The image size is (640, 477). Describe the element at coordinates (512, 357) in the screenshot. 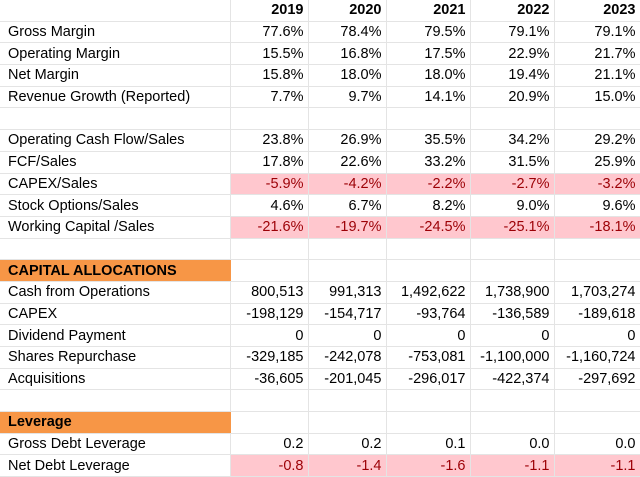

I see `value-cell: -1,100,000` at that location.